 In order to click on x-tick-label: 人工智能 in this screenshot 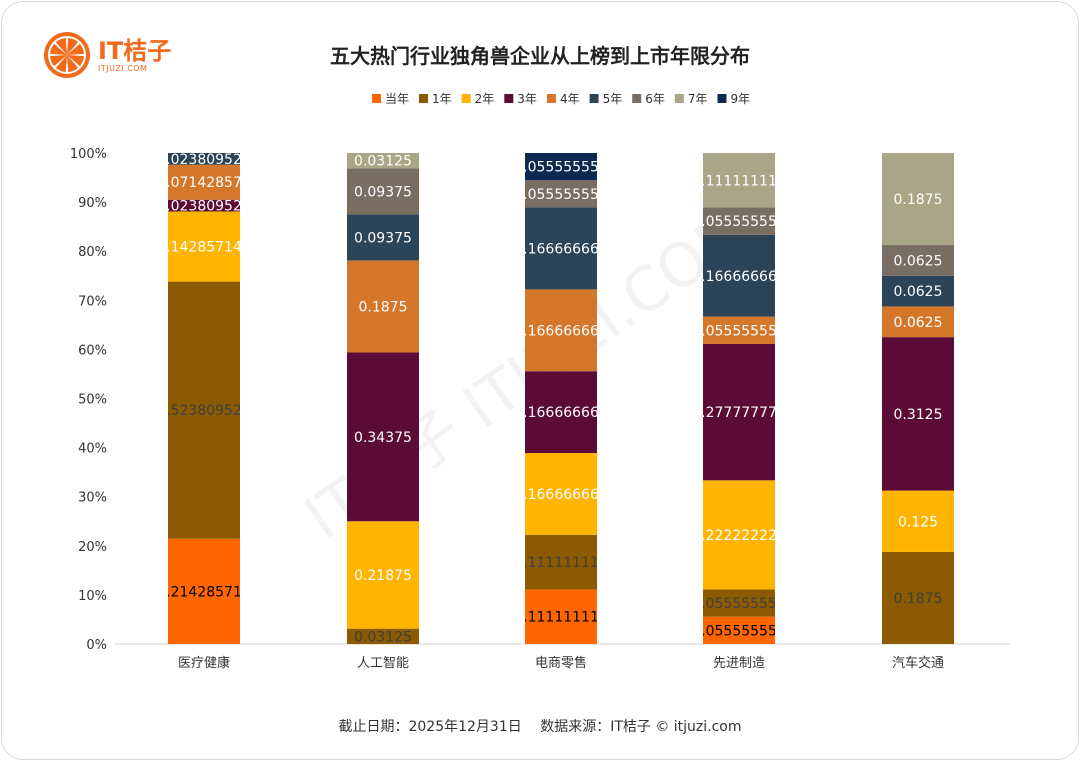, I will do `click(383, 663)`.